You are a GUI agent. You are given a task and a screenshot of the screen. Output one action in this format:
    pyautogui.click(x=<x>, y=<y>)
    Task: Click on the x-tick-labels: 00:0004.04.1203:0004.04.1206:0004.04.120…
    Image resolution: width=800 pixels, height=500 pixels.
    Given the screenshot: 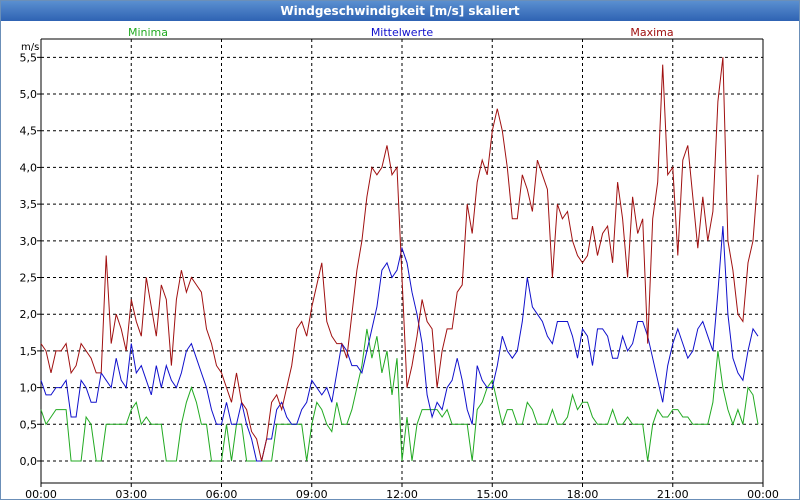 What is the action you would take?
    pyautogui.click(x=402, y=491)
    